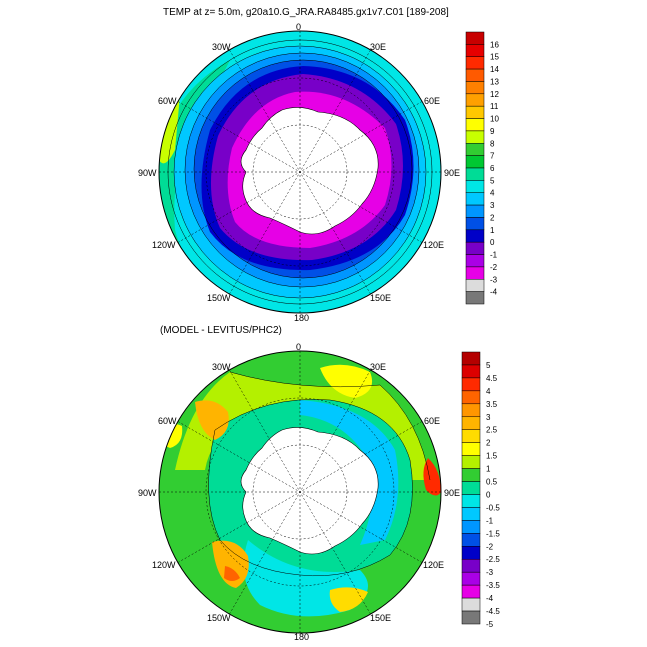 The height and width of the screenshot is (647, 647). Describe the element at coordinates (492, 143) in the screenshot. I see `top-colorbar-tick-label: 8` at that location.